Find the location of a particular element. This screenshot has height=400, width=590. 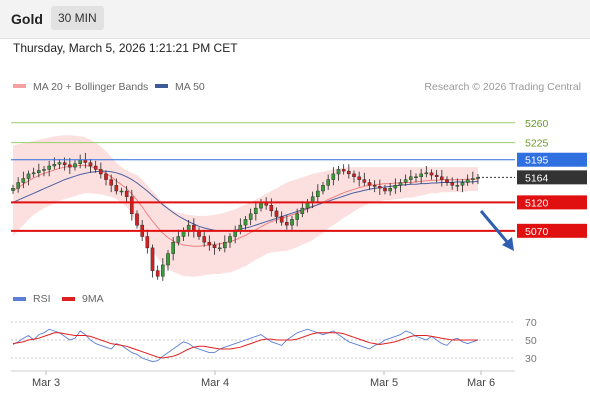

forecast-arrow is located at coordinates (496, 230).